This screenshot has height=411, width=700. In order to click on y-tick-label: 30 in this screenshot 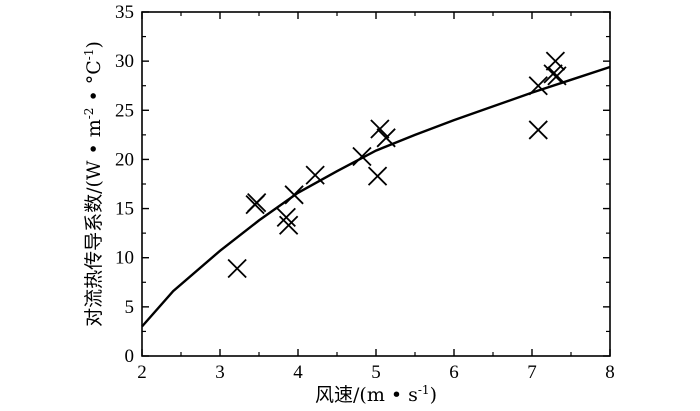, I will do `click(124, 61)`.